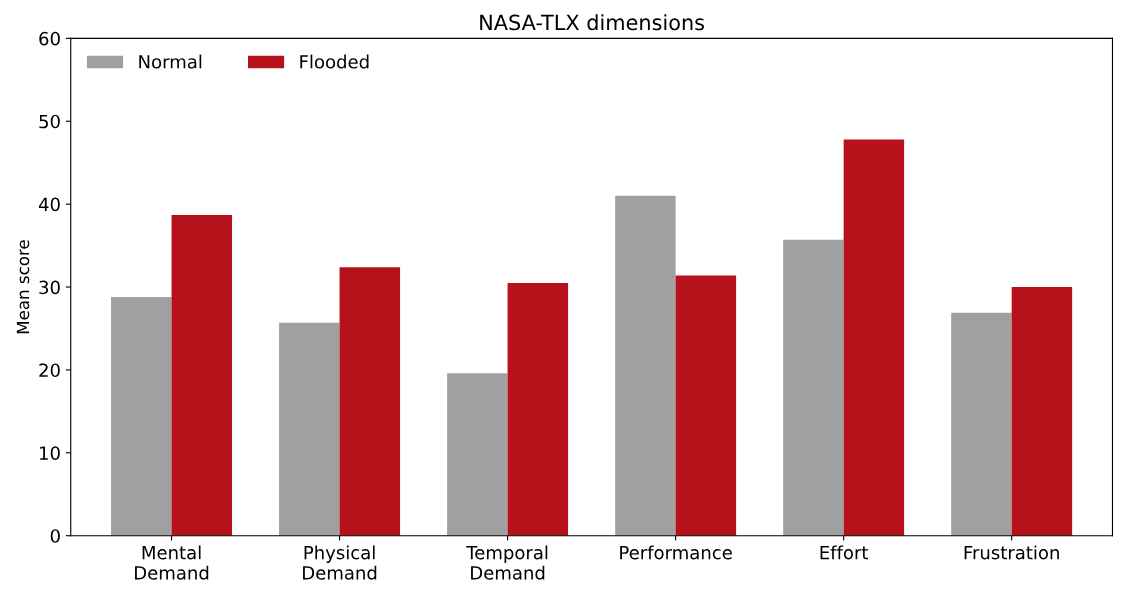 The height and width of the screenshot is (590, 1141). I want to click on y-tick-label: 40, so click(49, 204).